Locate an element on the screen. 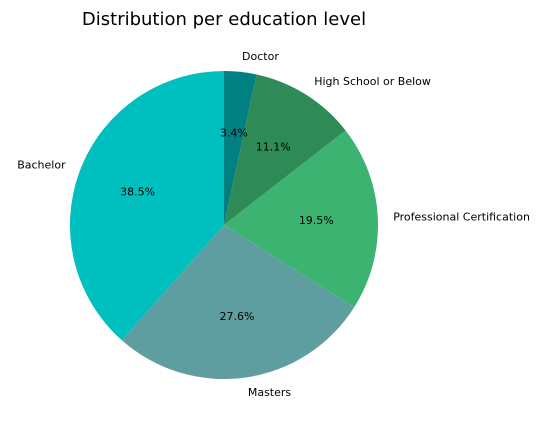 This screenshot has height=428, width=558. slice-label-professional-certification: Professional Certification is located at coordinates (461, 216).